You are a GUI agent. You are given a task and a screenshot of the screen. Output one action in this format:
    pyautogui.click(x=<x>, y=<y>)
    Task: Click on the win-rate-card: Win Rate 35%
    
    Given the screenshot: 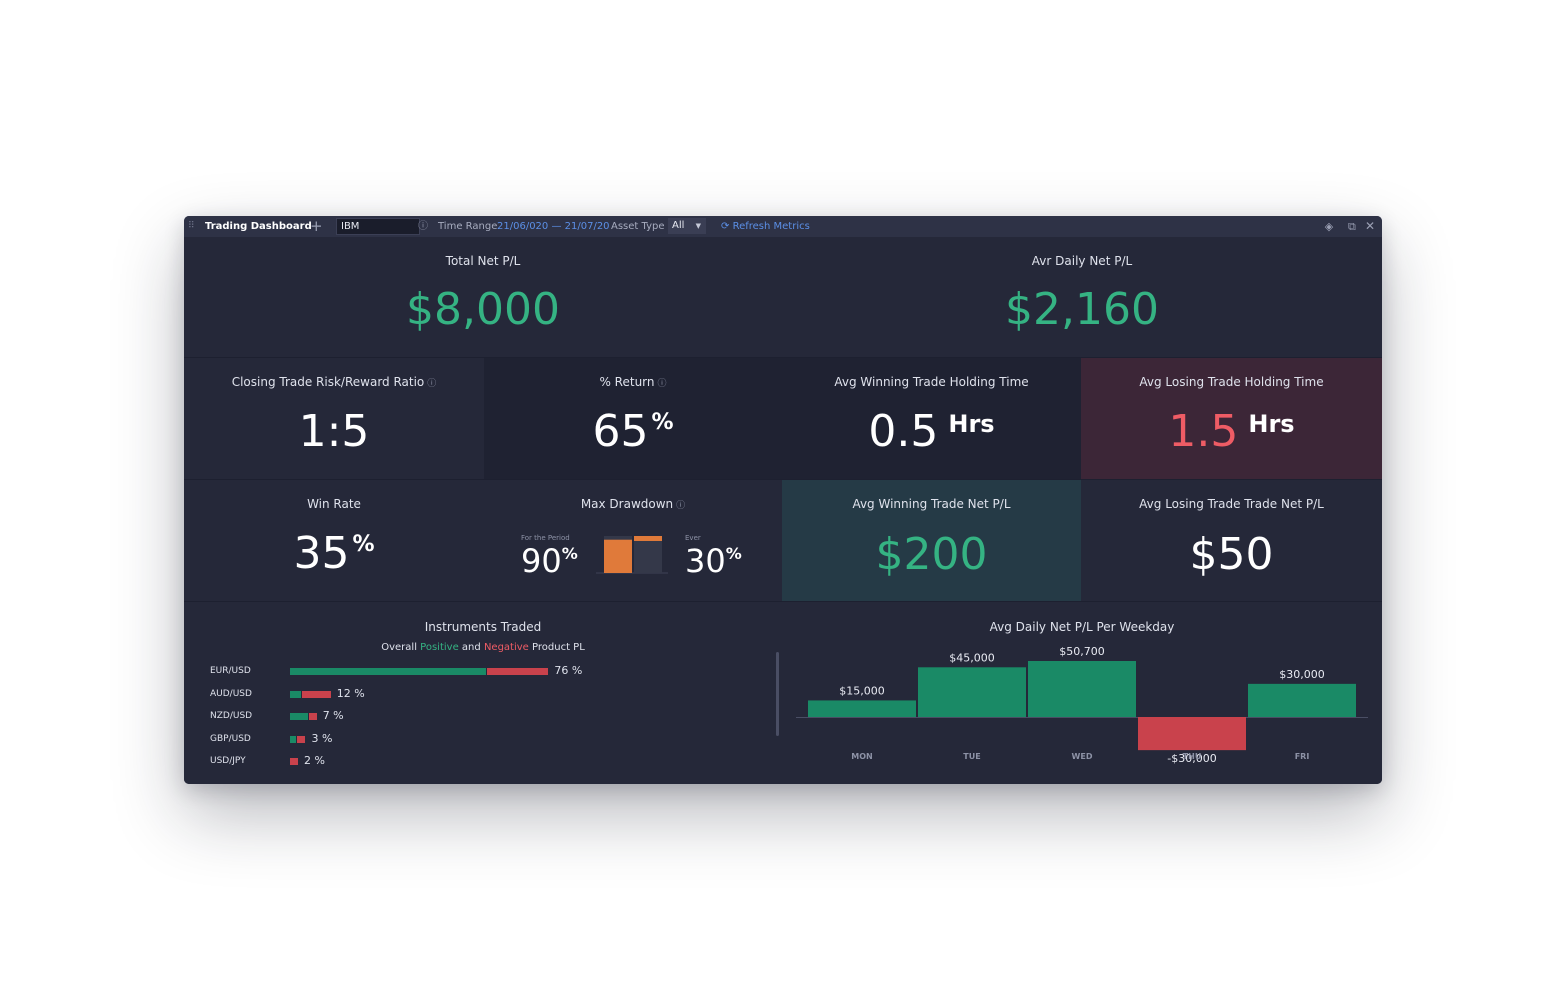 What is the action you would take?
    pyautogui.click(x=334, y=541)
    